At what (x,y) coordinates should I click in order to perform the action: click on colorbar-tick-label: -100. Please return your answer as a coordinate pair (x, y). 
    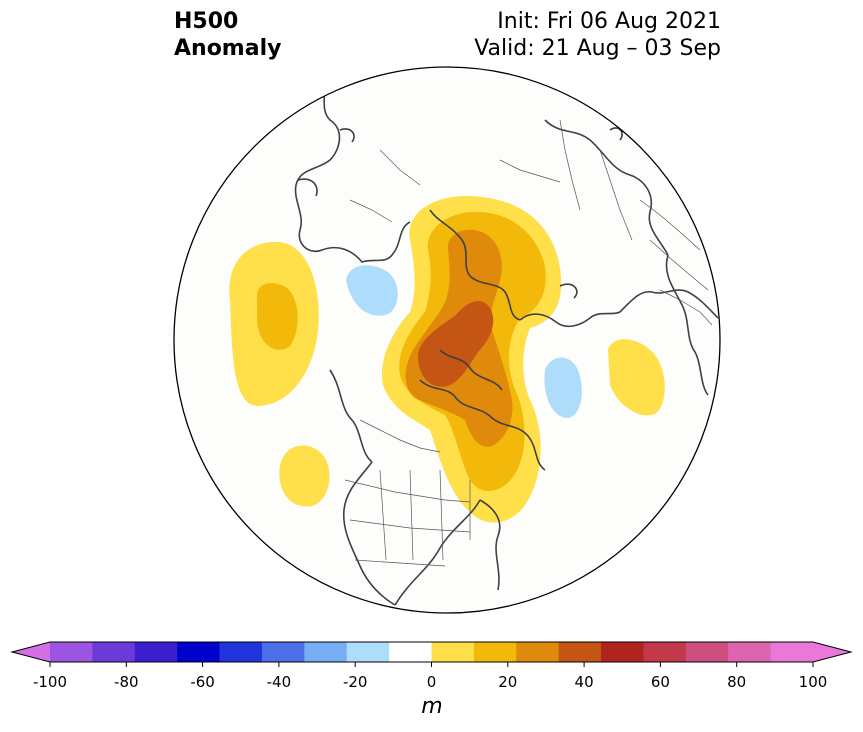
    Looking at the image, I should click on (50, 682).